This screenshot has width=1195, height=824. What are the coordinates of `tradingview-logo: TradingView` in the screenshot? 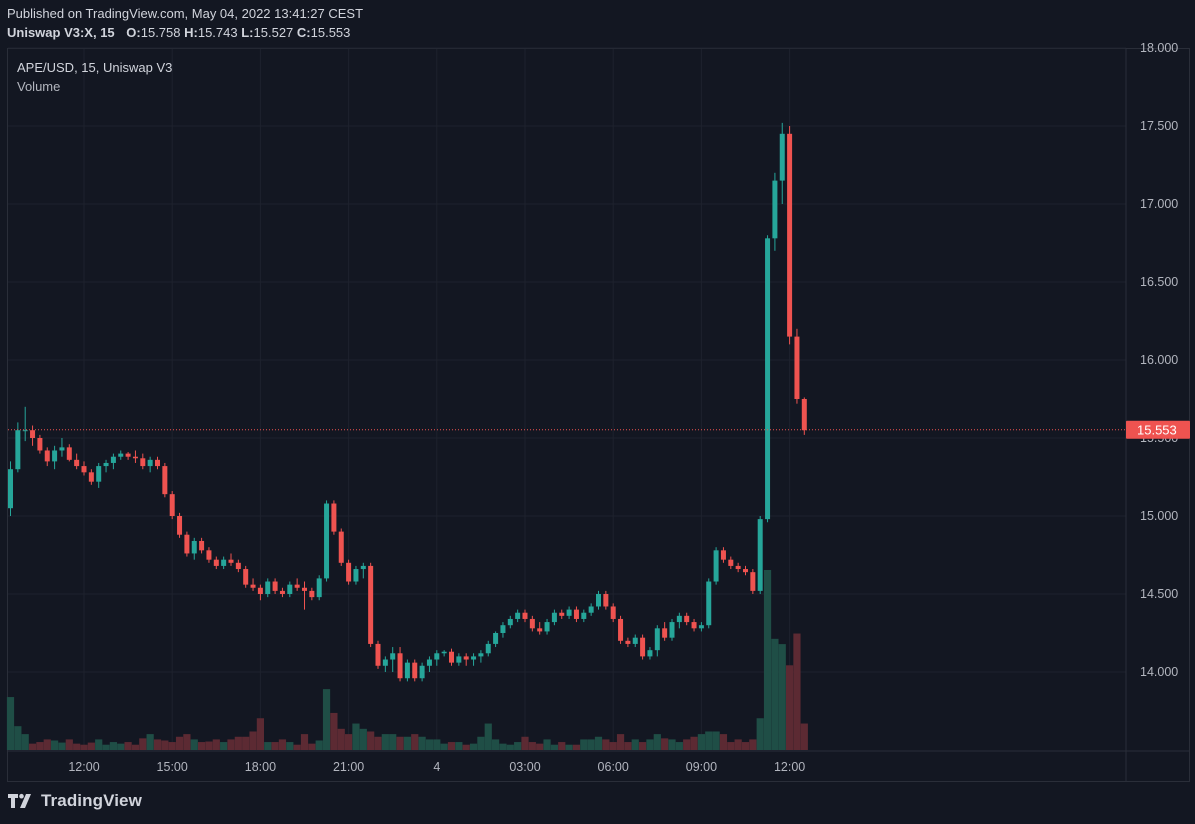 It's located at (74, 801).